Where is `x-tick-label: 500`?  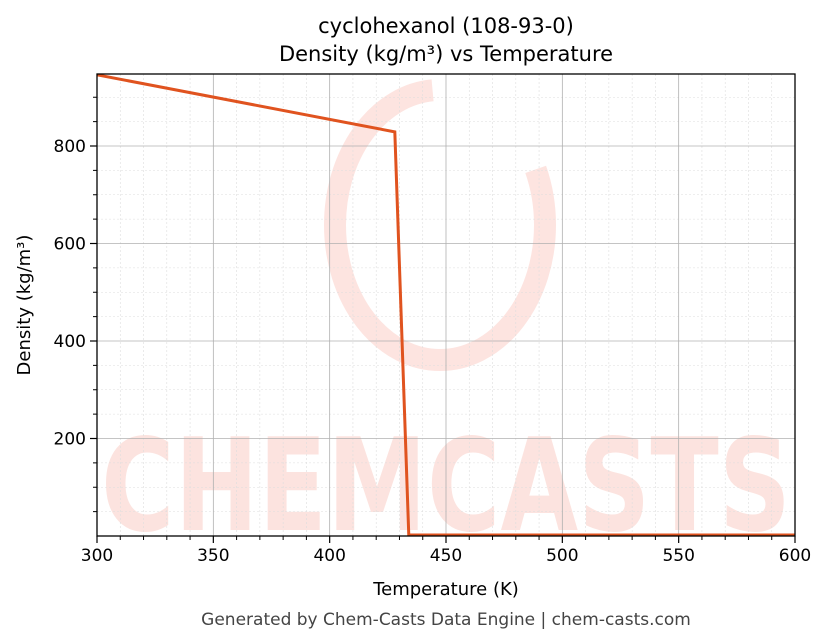 x-tick-label: 500 is located at coordinates (562, 556).